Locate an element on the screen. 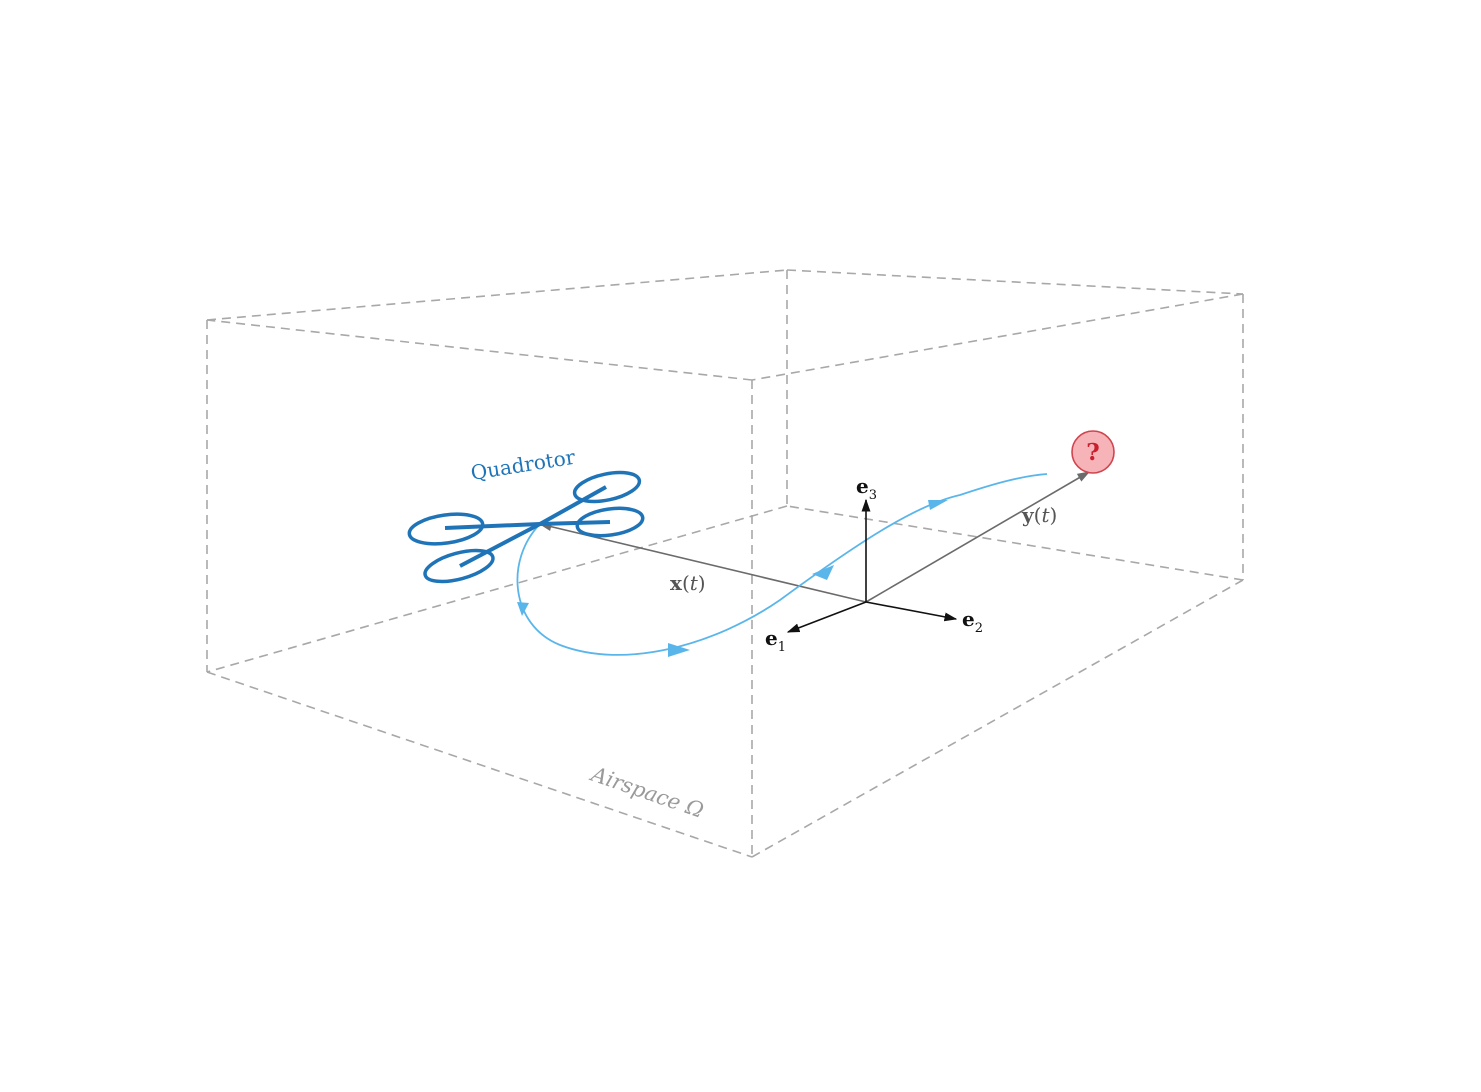  axis-label-e2: e2 is located at coordinates (972, 621).